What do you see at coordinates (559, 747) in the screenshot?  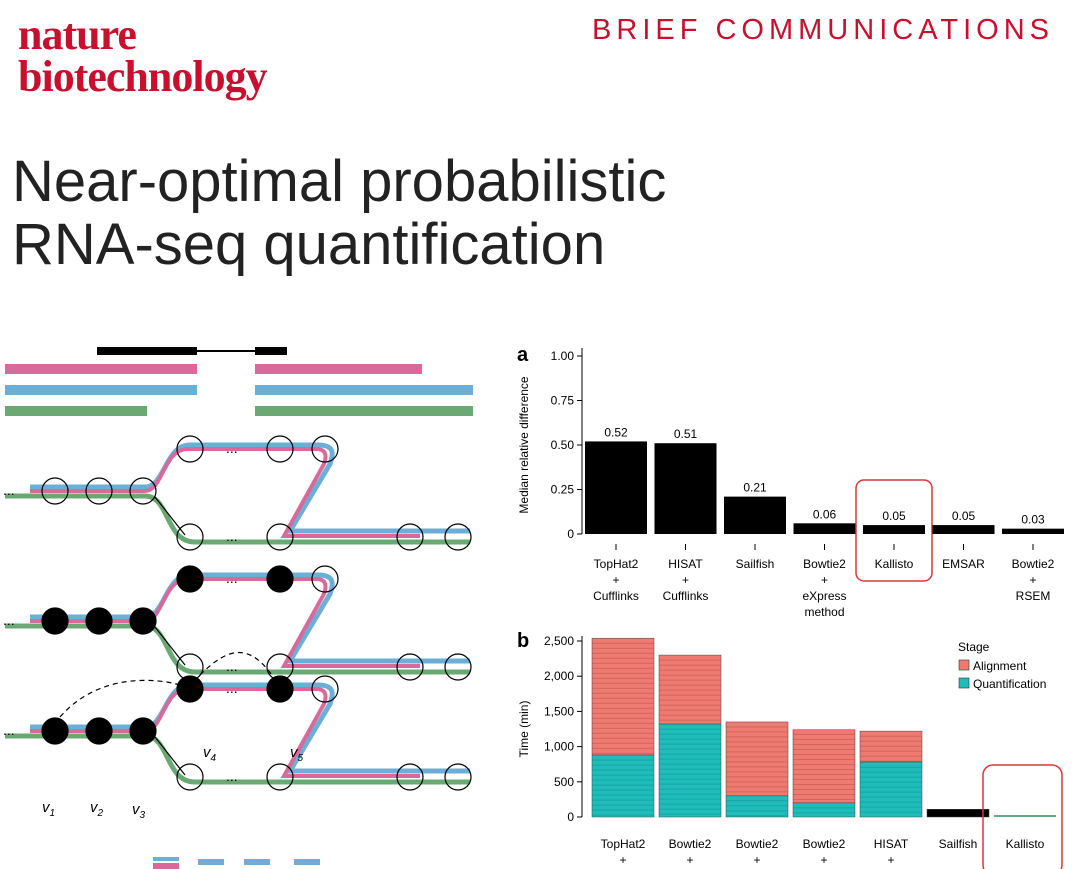 I see `y-tick-label: 1,000` at bounding box center [559, 747].